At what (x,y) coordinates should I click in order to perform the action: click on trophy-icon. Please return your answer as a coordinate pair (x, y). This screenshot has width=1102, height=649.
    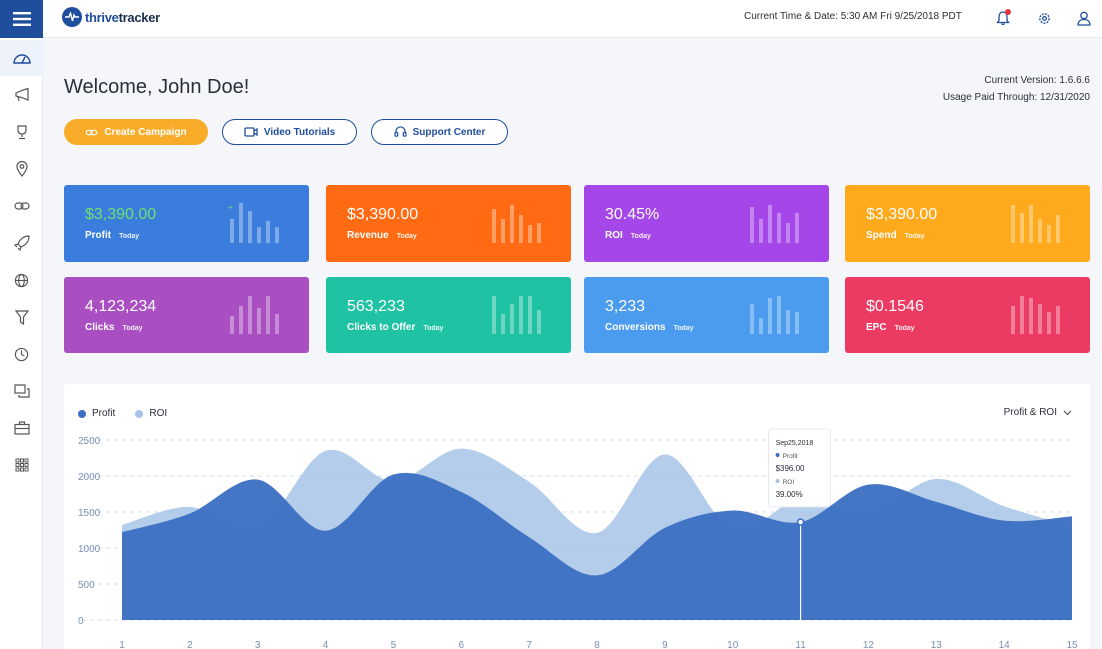
    Looking at the image, I should click on (21, 131).